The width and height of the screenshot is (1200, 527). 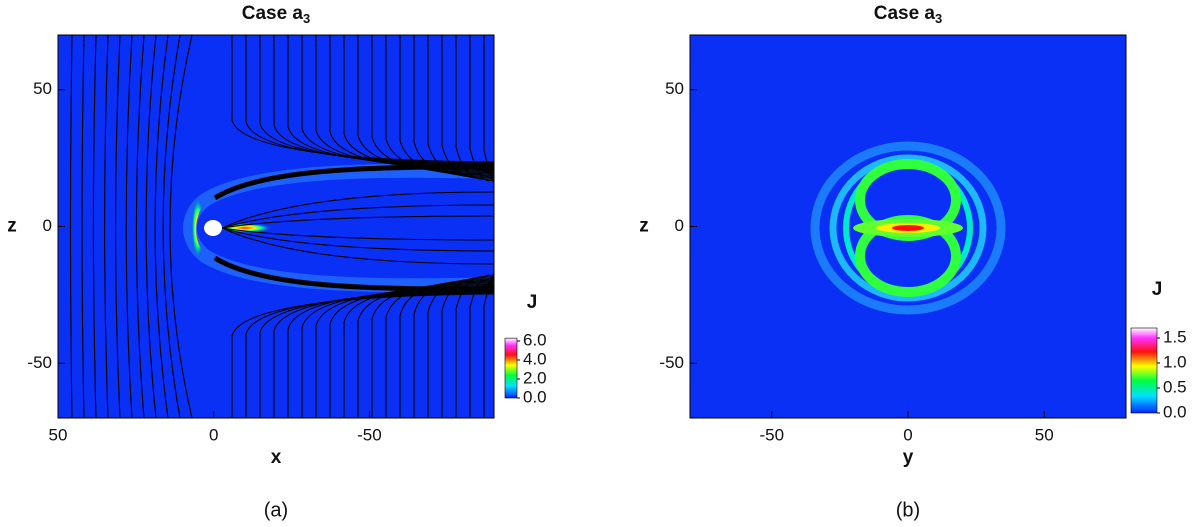 I want to click on panel-label: (a), so click(x=276, y=510).